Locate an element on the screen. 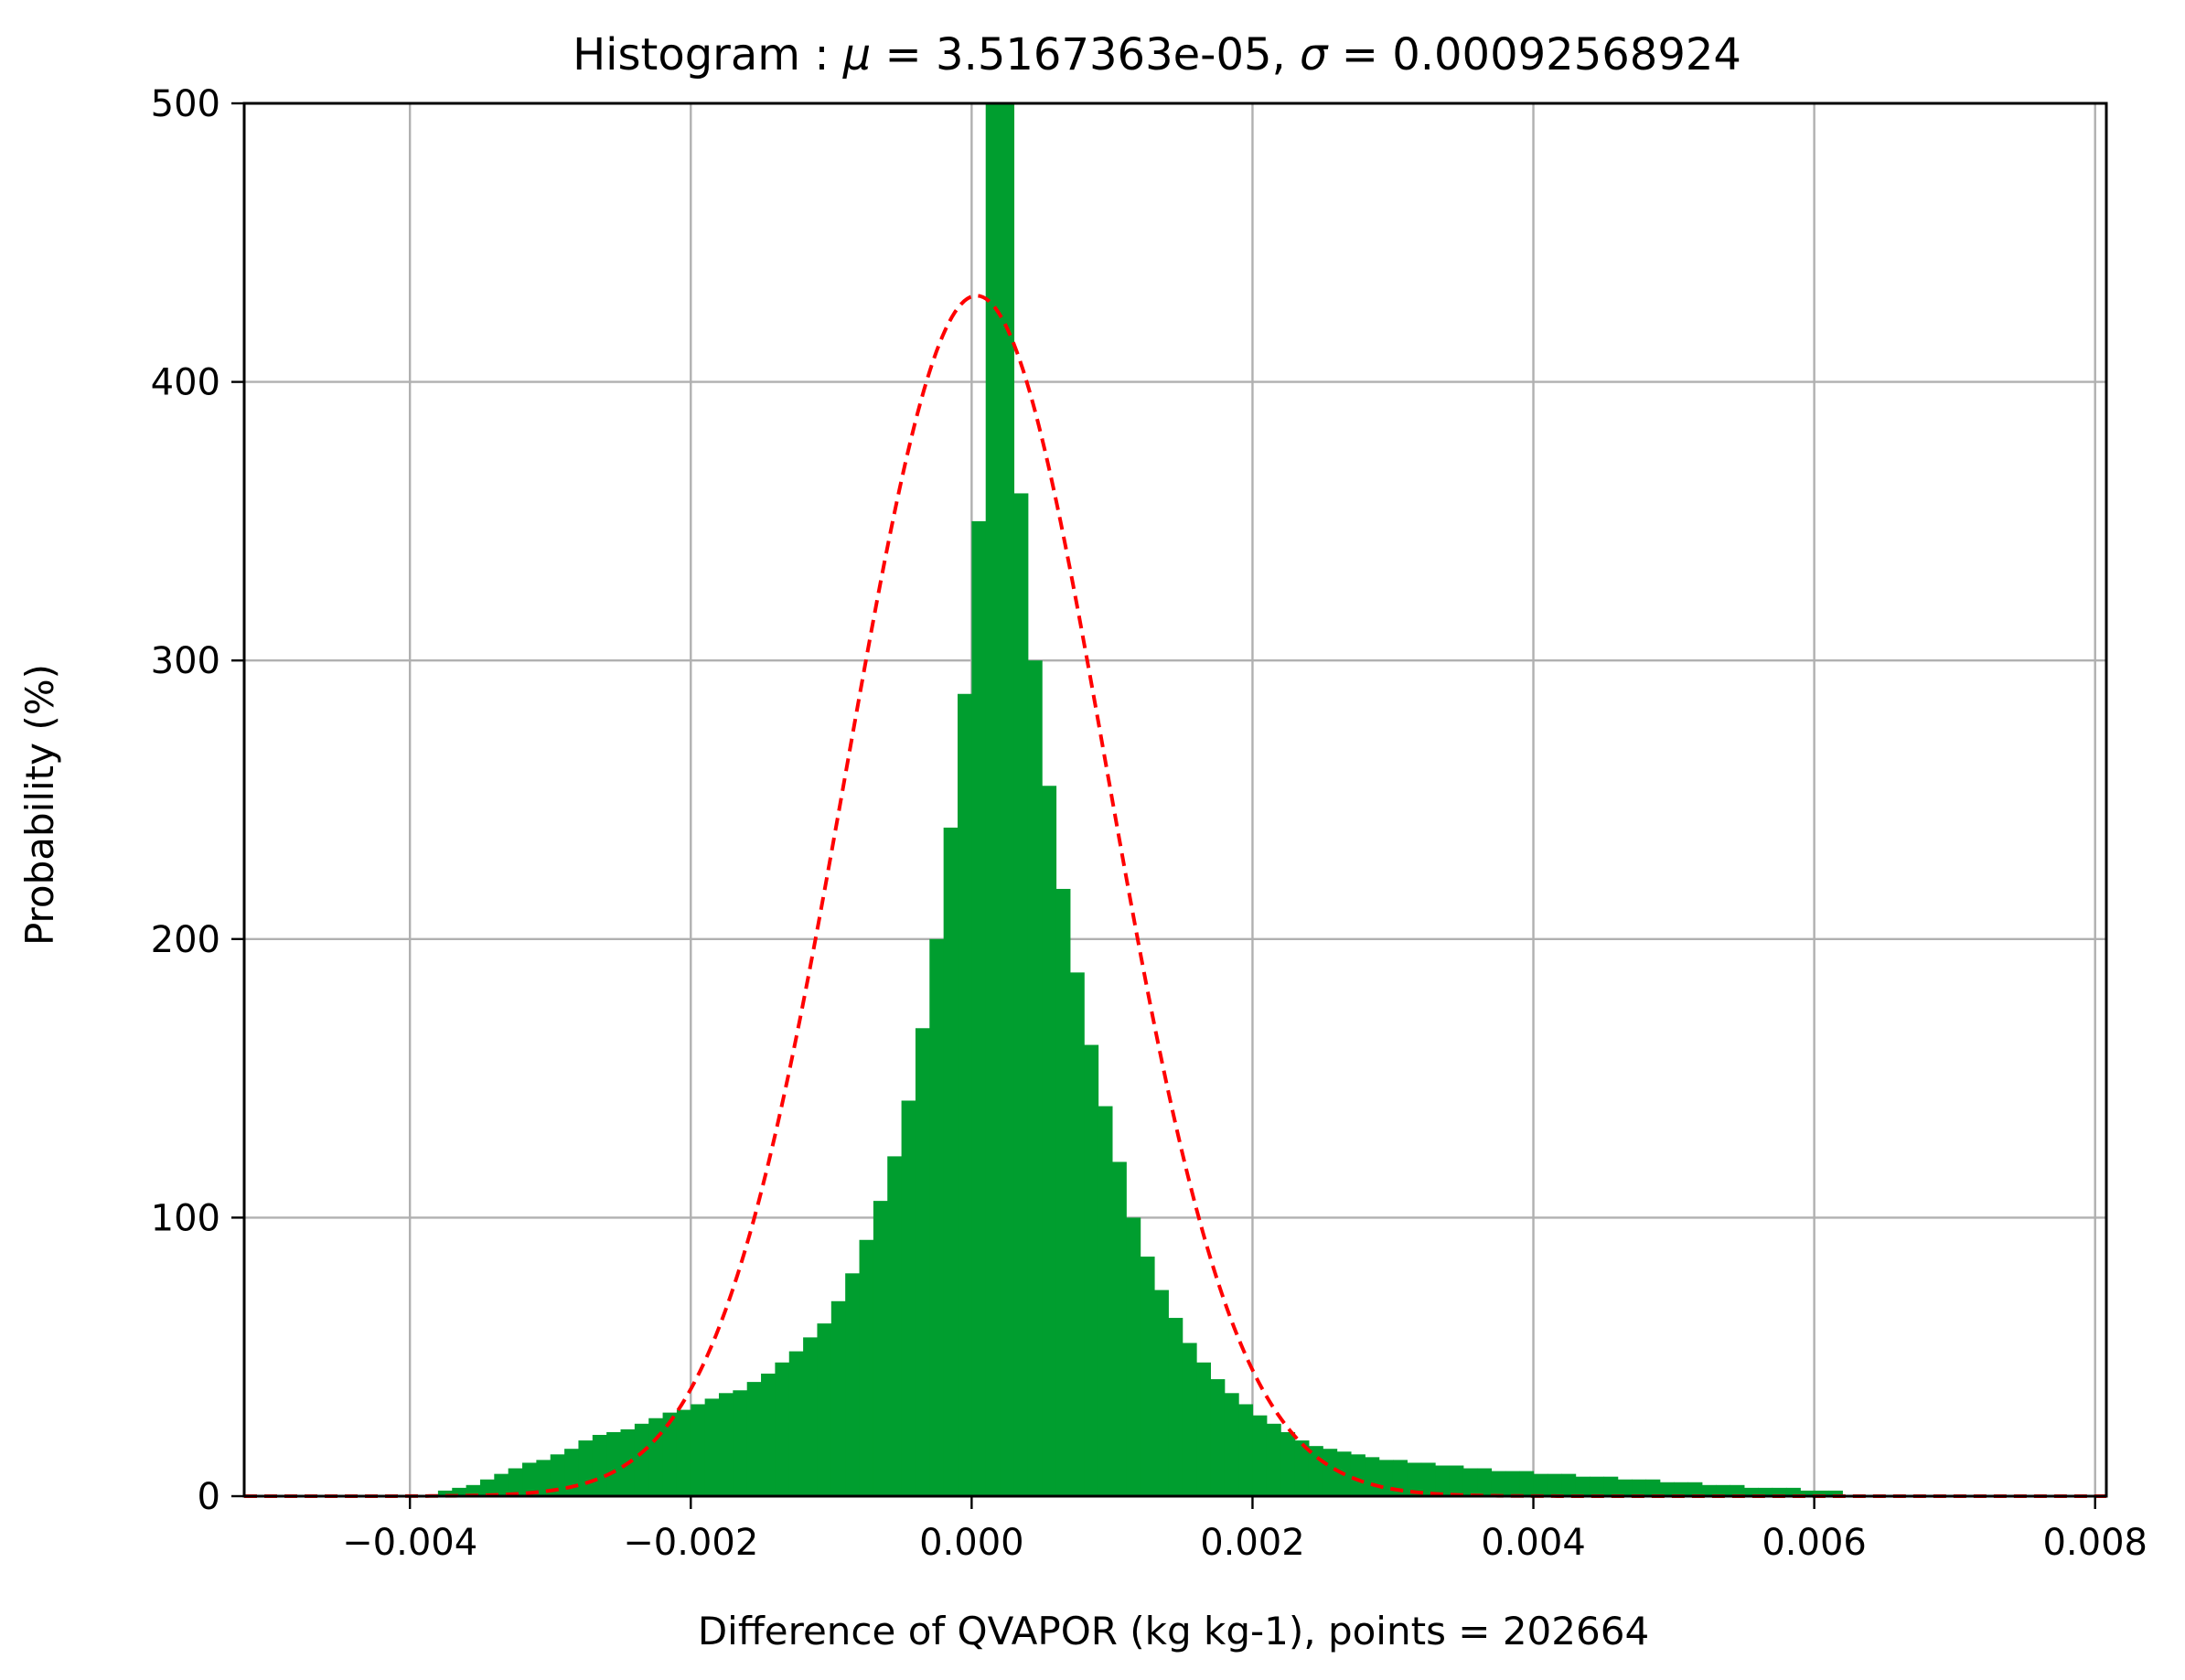 The image size is (2185, 1680). y-tick-label: 400 is located at coordinates (186, 383).